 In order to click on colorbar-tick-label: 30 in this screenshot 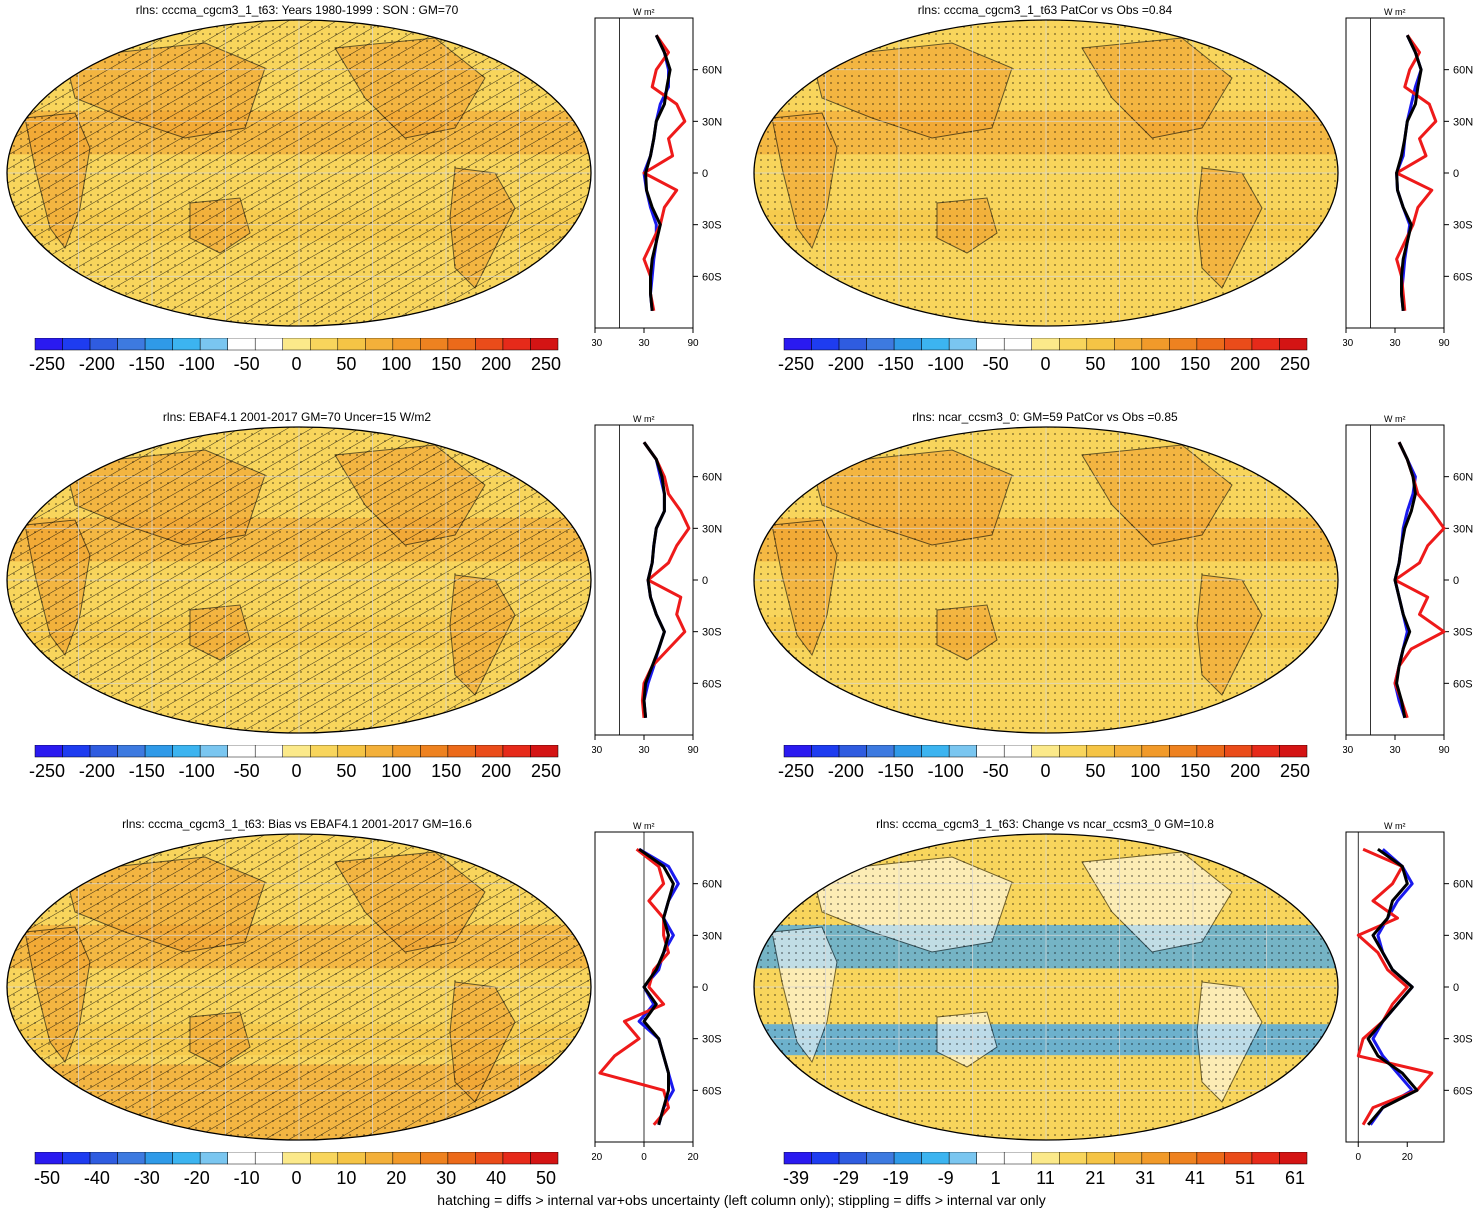, I will do `click(446, 1178)`.